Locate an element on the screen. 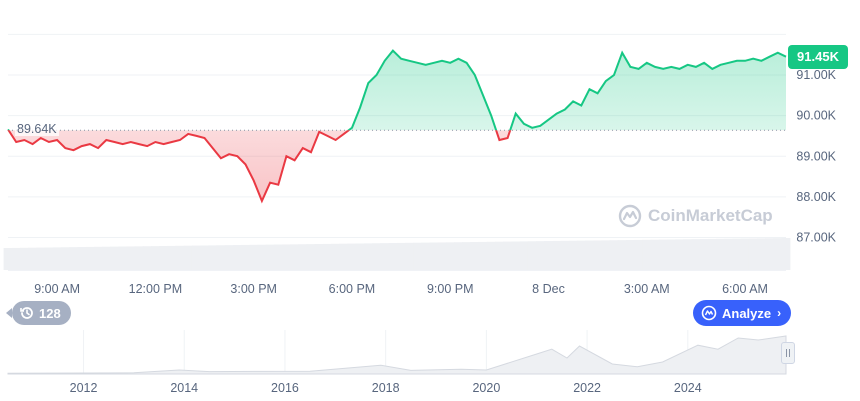 This screenshot has width=860, height=401. area-below-reference is located at coordinates (259, 165).